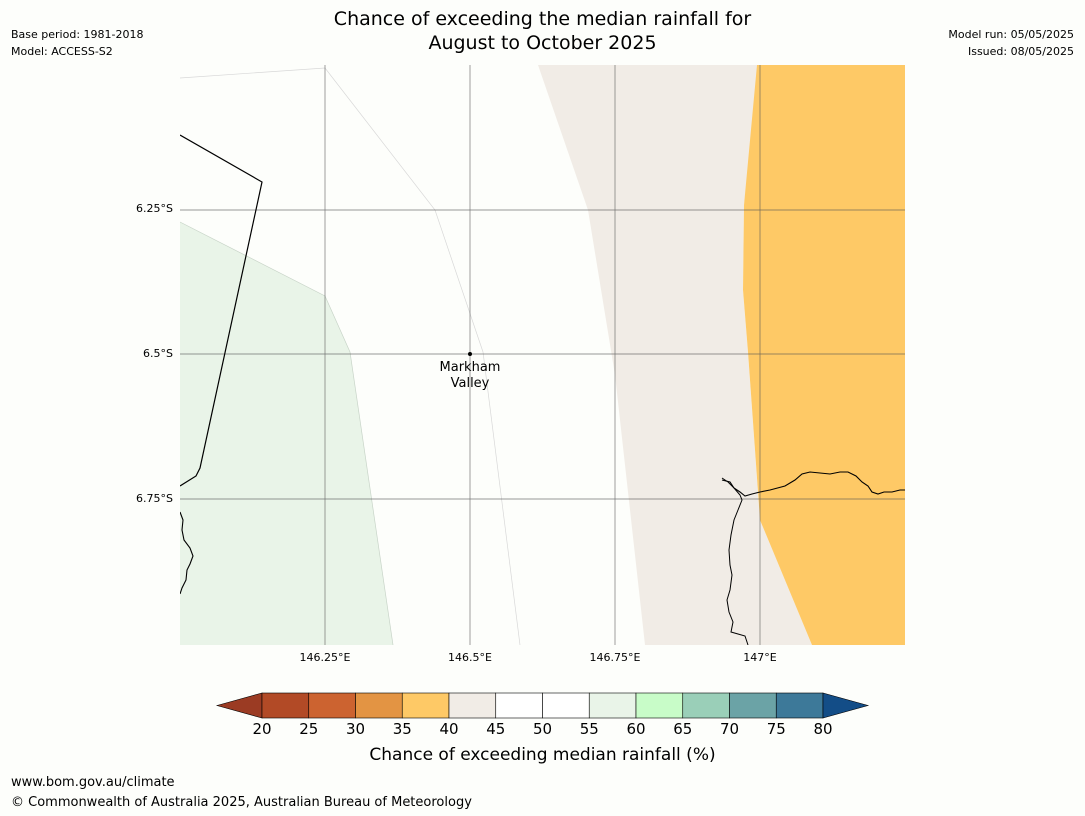 The image size is (1085, 816). Describe the element at coordinates (93, 782) in the screenshot. I see `footer-url: www.bom.gov.au/climate` at that location.